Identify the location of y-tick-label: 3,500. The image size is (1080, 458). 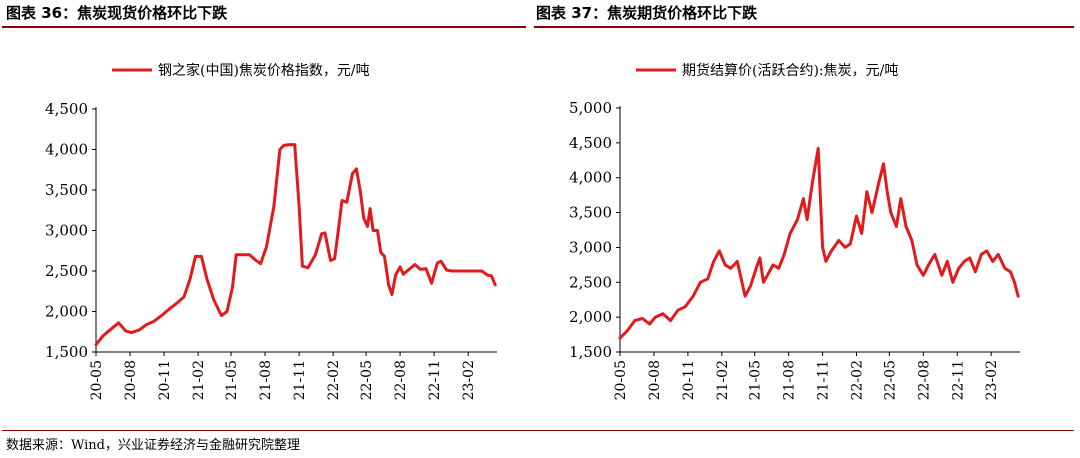
(66, 190).